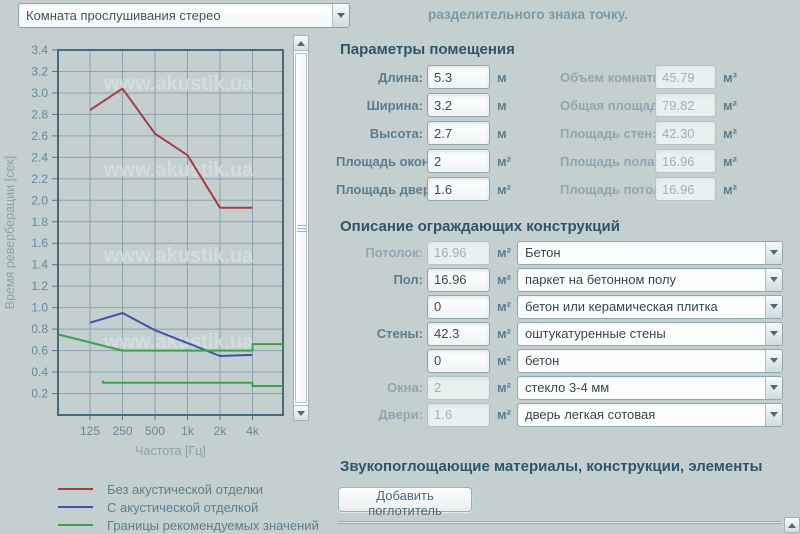  Describe the element at coordinates (170, 451) in the screenshot. I see `svg-text: Частота [Гц]` at that location.